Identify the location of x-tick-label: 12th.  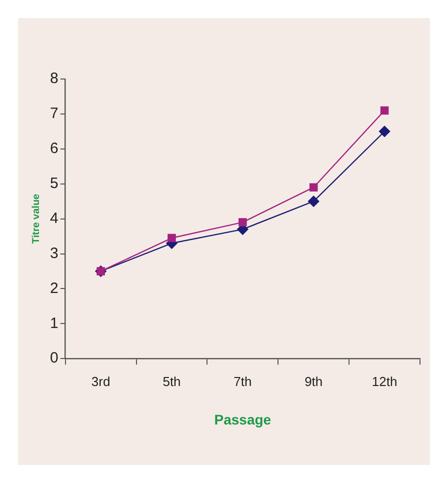
(385, 381).